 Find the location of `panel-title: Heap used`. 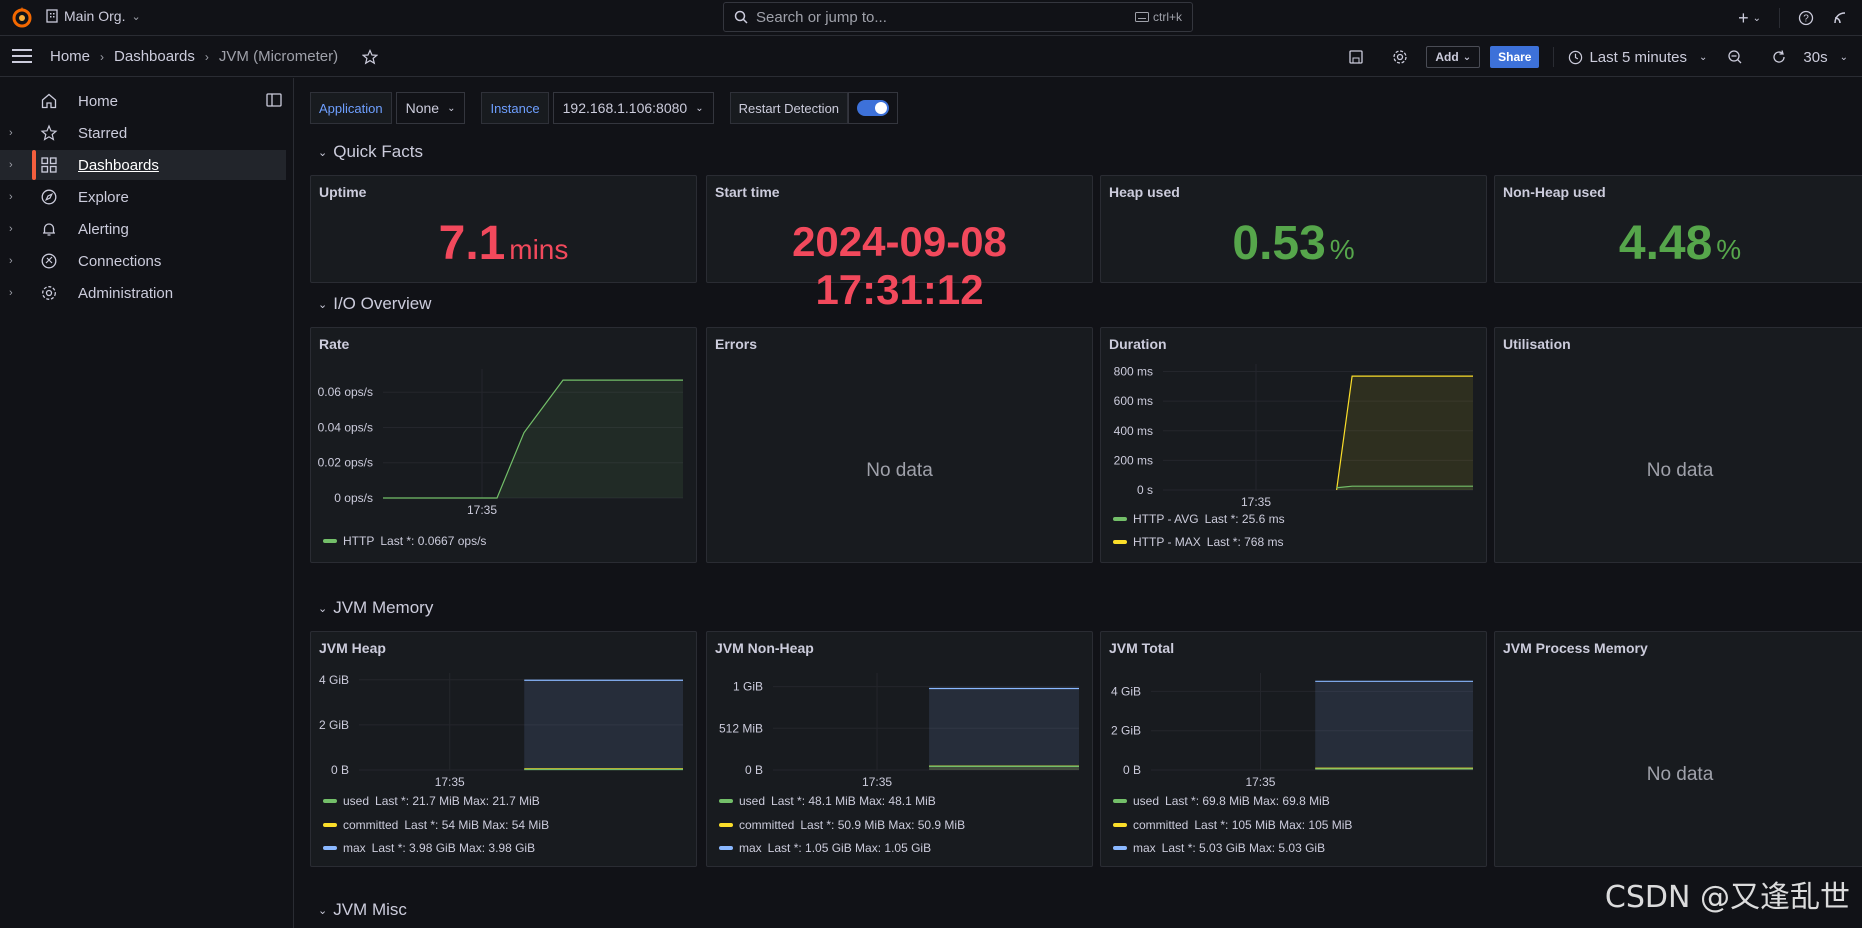

panel-title: Heap used is located at coordinates (1144, 192).